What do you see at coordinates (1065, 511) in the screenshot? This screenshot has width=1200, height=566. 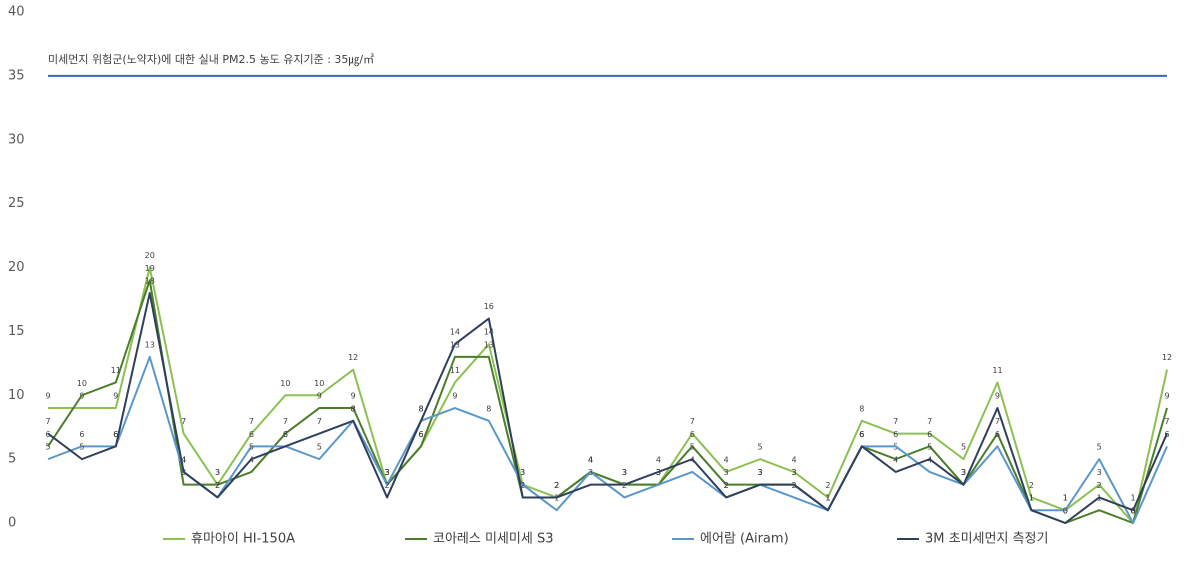 I see `value-label: 0` at bounding box center [1065, 511].